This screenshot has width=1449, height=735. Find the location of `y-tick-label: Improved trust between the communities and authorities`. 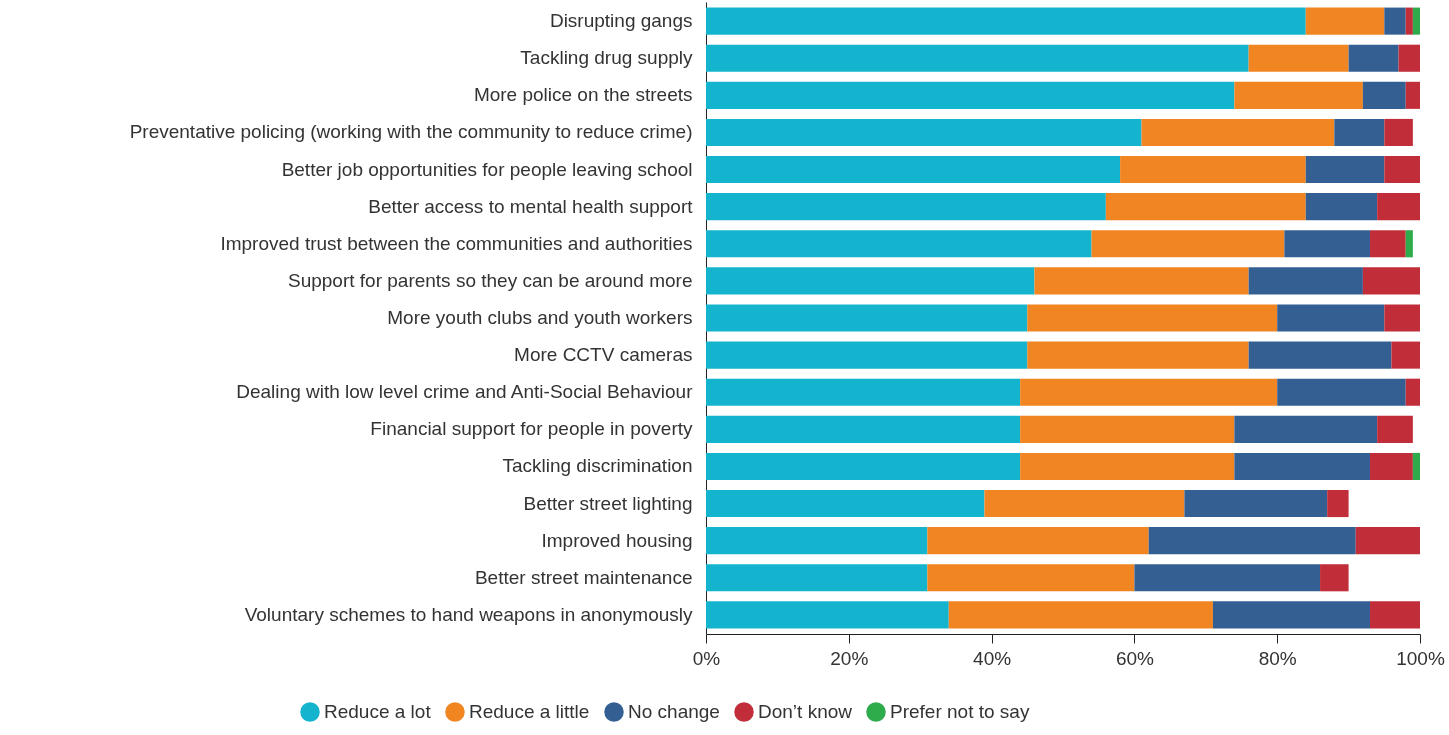

y-tick-label: Improved trust between the communities and authorities is located at coordinates (456, 243).